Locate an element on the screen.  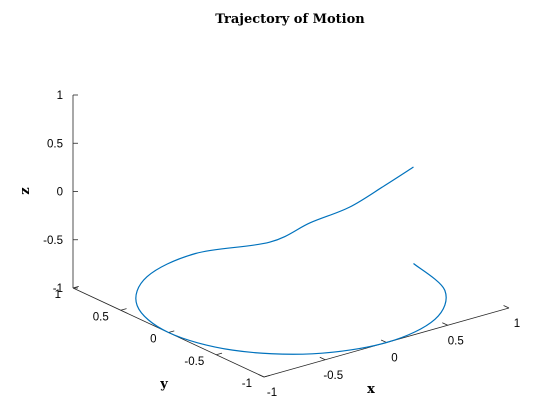
x-tick-label: -1 is located at coordinates (272, 393).